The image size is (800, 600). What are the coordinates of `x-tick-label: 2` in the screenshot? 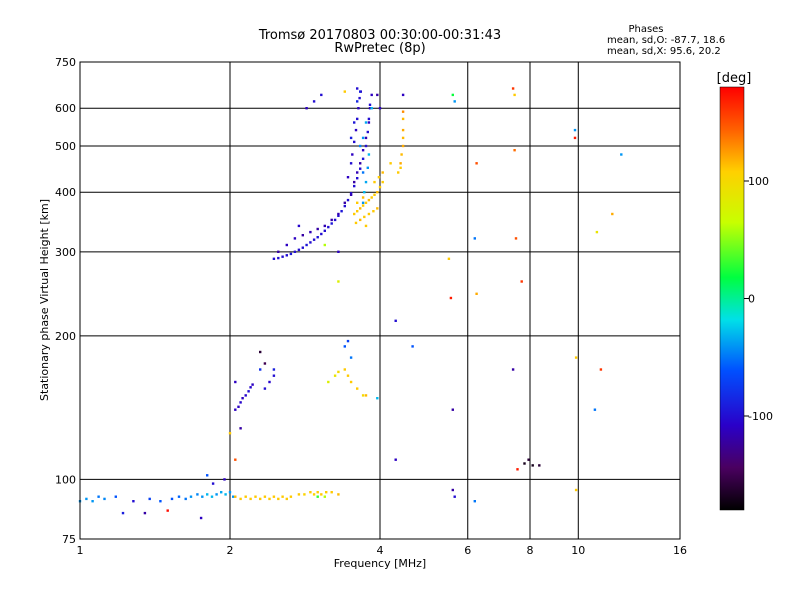 It's located at (230, 550).